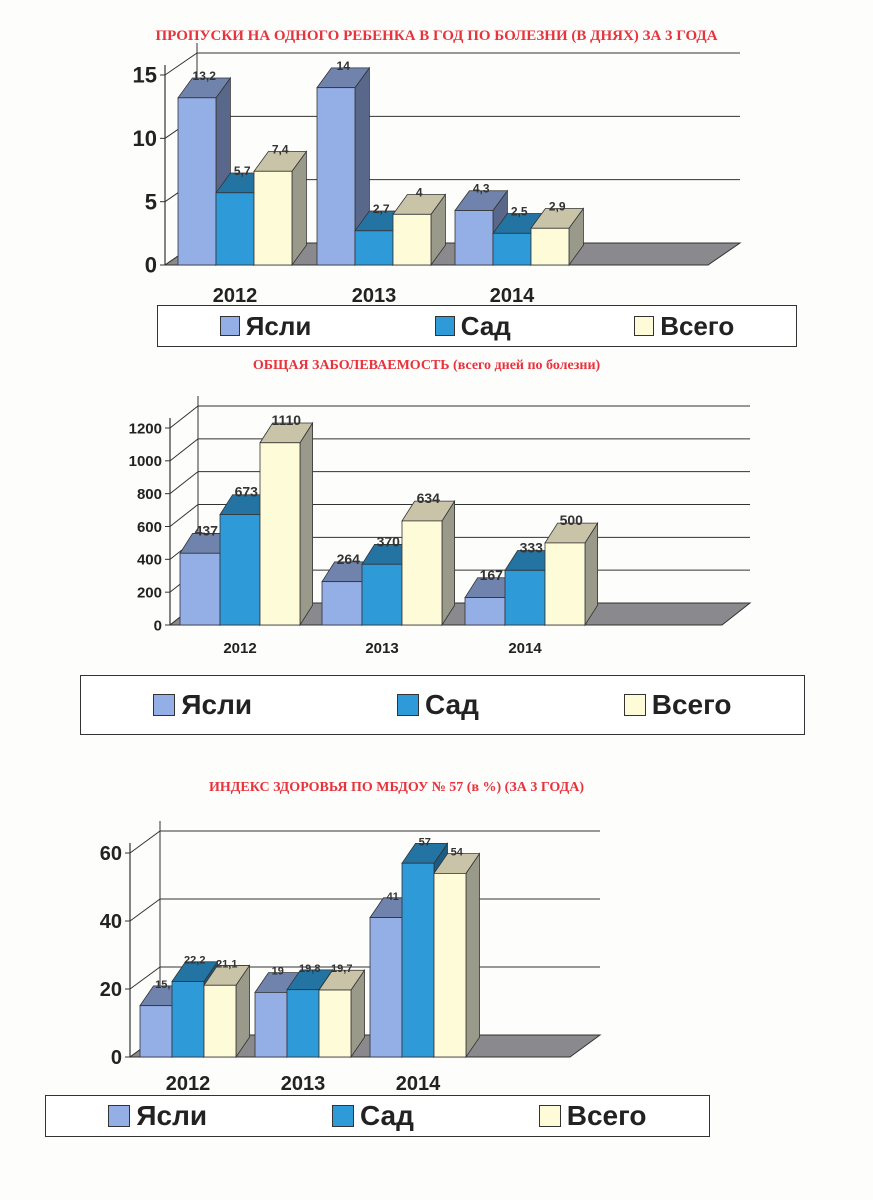 The image size is (873, 1200). Describe the element at coordinates (149, 560) in the screenshot. I see `y-tick-label: 400` at that location.